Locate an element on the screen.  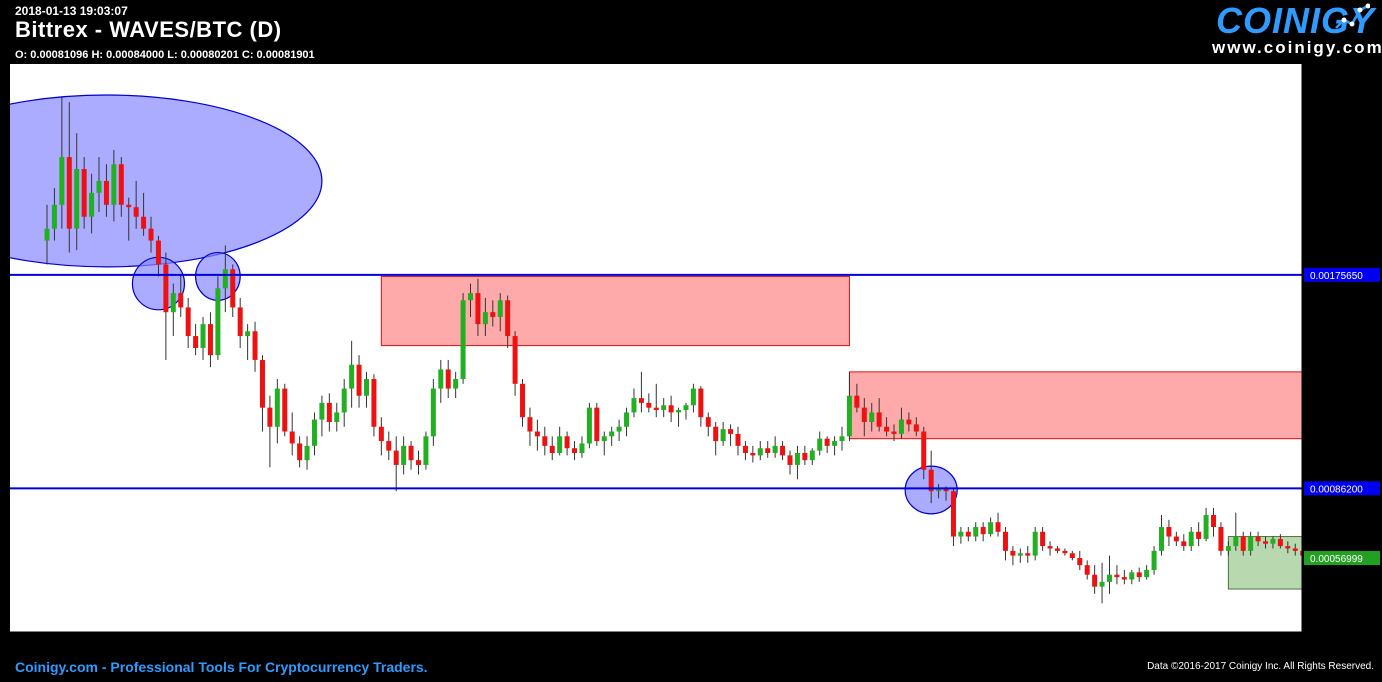
y-tick-label: 0.00040000 is located at coordinates (1336, 600).